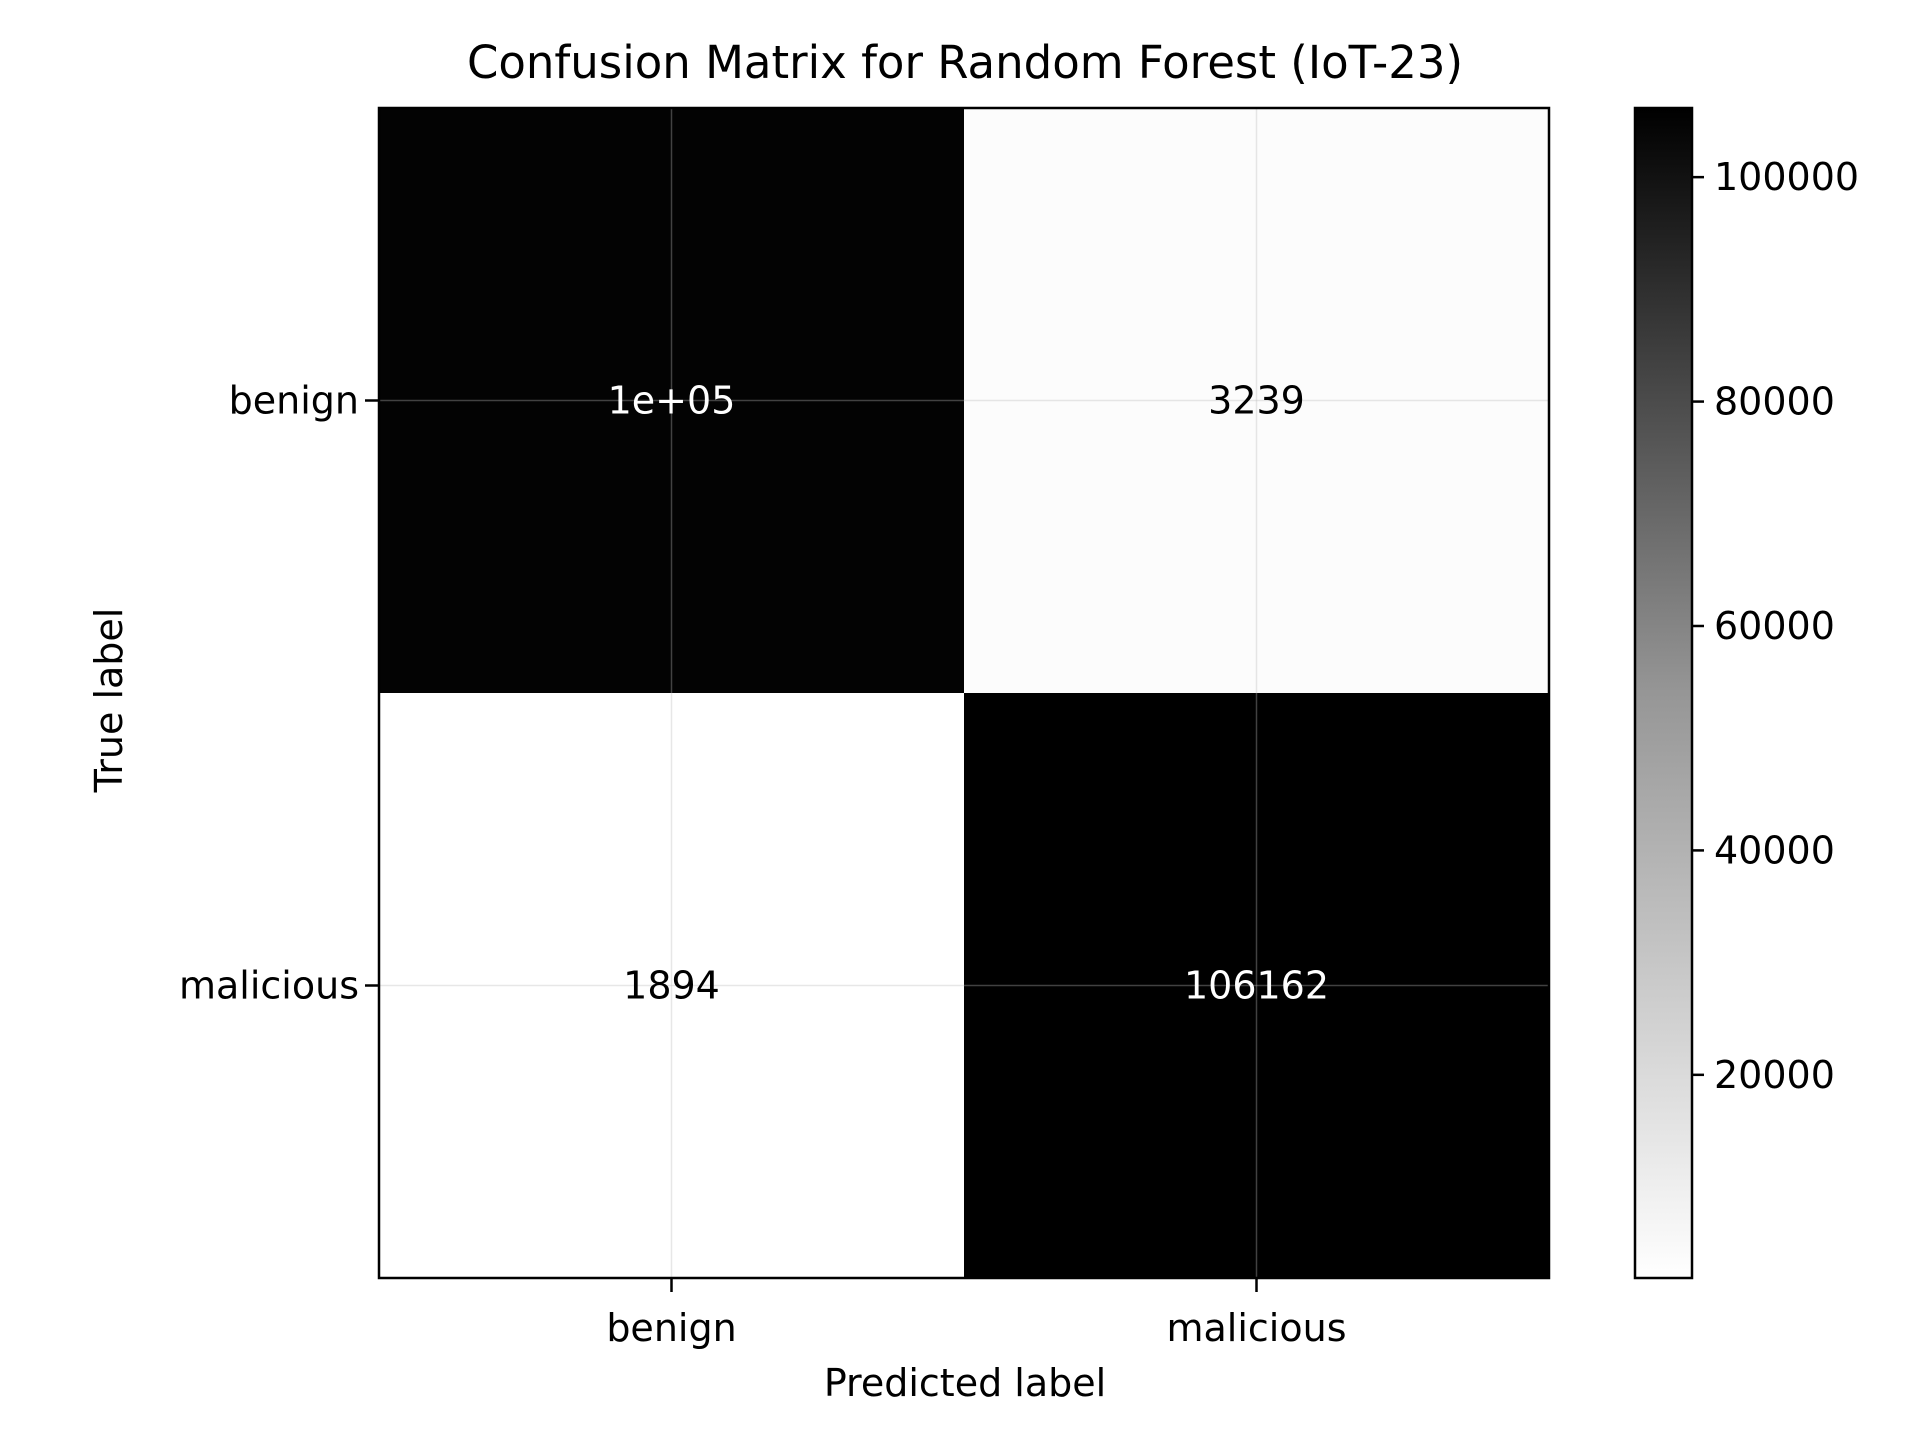  What do you see at coordinates (109, 701) in the screenshot?
I see `y-axis-label: True label` at bounding box center [109, 701].